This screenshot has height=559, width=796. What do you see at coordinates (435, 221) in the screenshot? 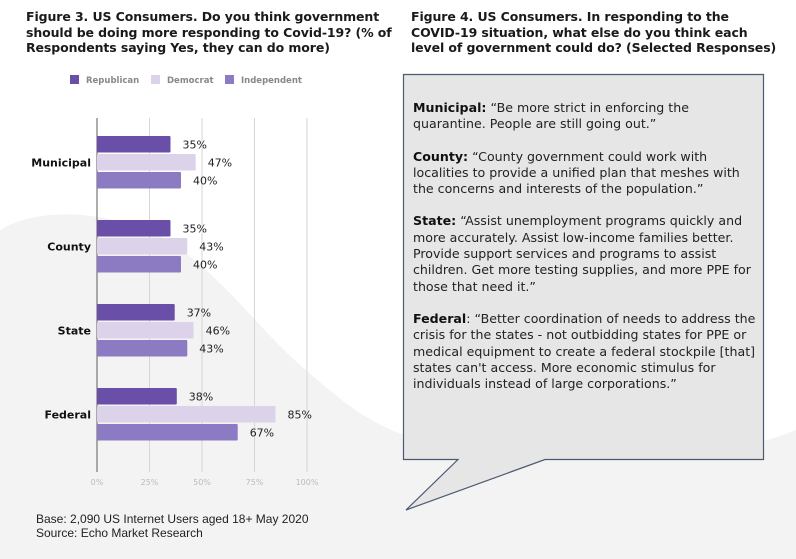
I see `response-level: State:` at bounding box center [435, 221].